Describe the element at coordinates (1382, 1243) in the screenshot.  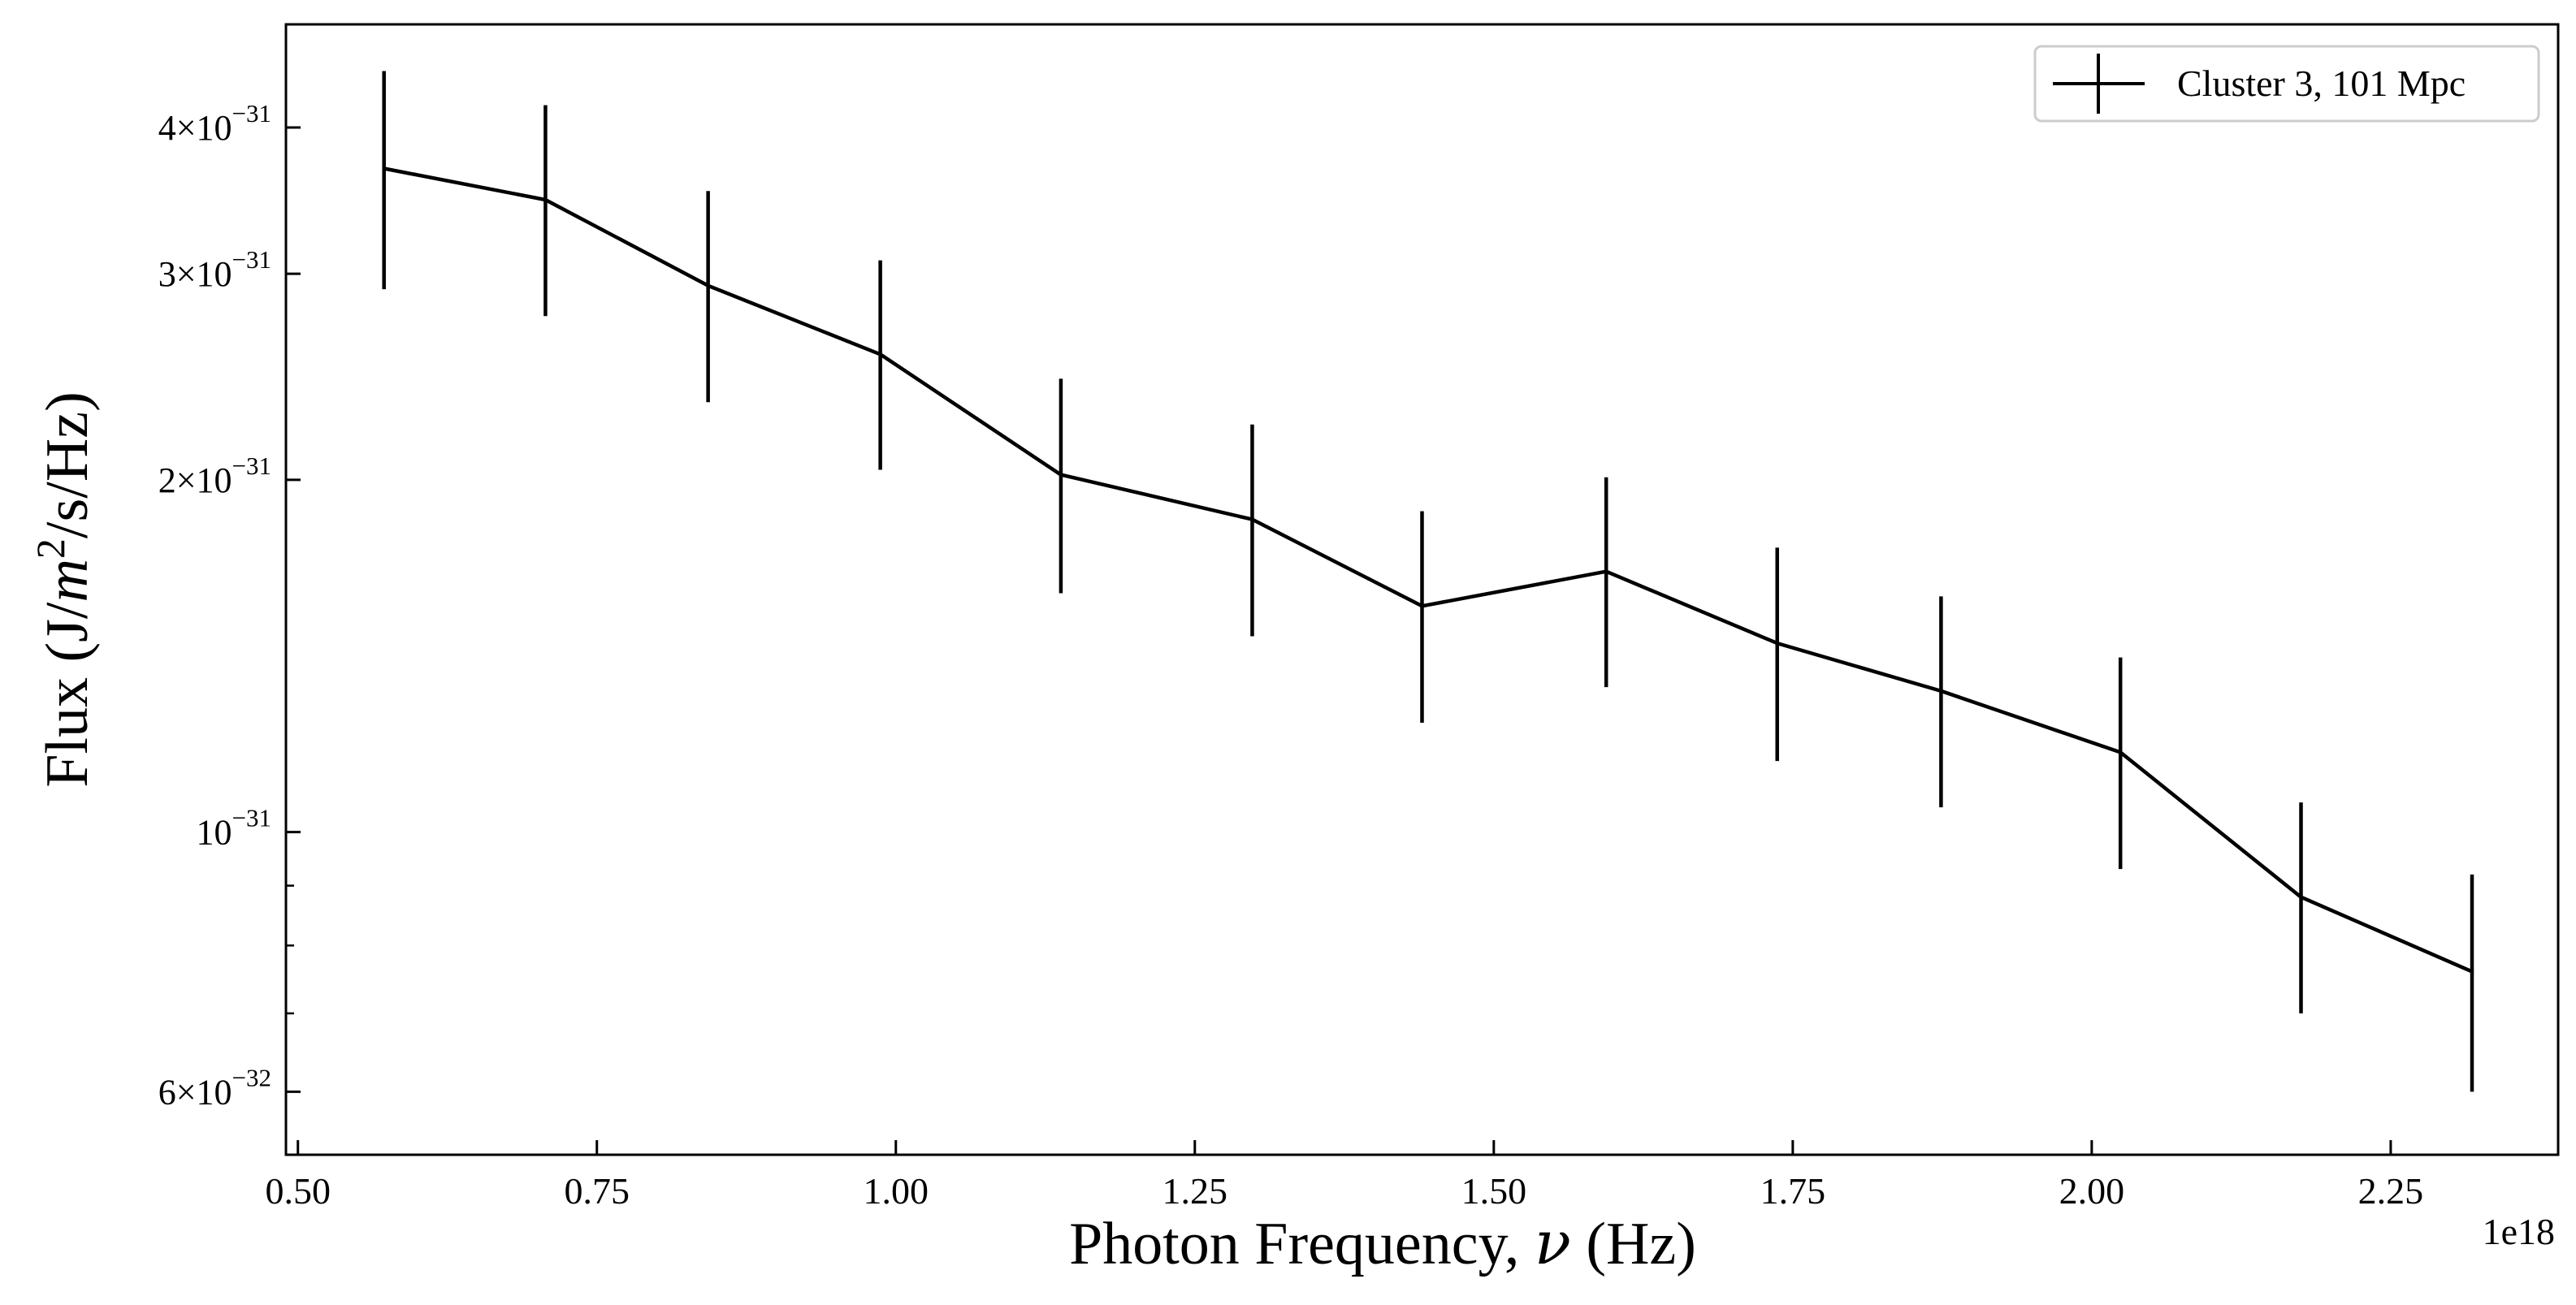
I see `x-axis-label: Photon Frequency, ν (Hz)` at that location.